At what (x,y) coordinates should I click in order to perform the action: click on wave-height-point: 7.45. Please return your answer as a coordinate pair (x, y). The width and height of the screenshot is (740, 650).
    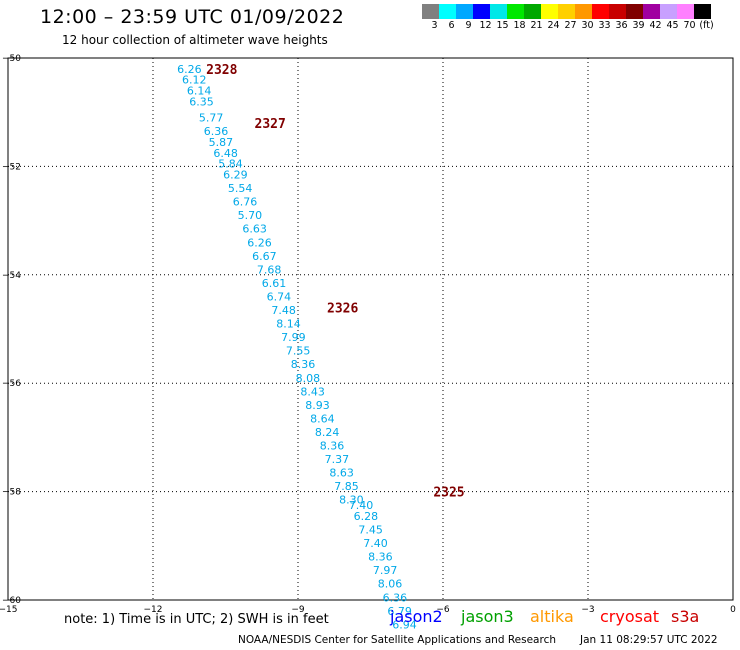
    Looking at the image, I should click on (370, 530).